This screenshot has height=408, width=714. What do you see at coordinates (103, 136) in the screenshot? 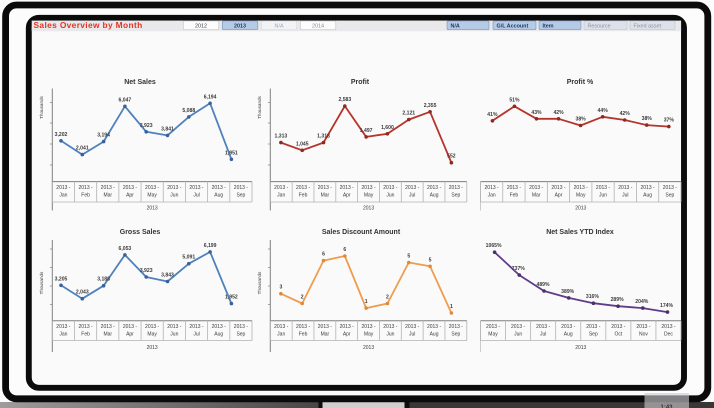
I see `svg-text: 3,194` at bounding box center [103, 136].